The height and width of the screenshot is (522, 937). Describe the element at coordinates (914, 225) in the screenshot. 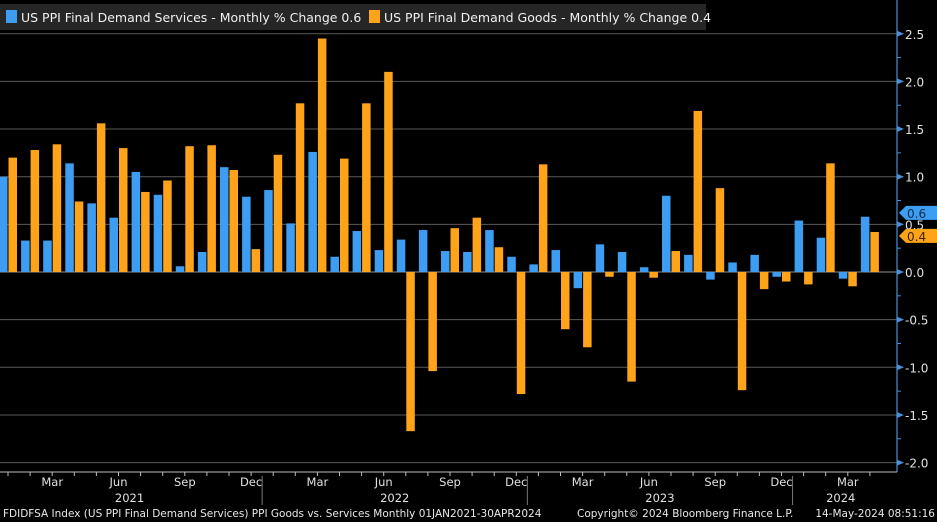

I see `y-tick-label: 0.5` at that location.